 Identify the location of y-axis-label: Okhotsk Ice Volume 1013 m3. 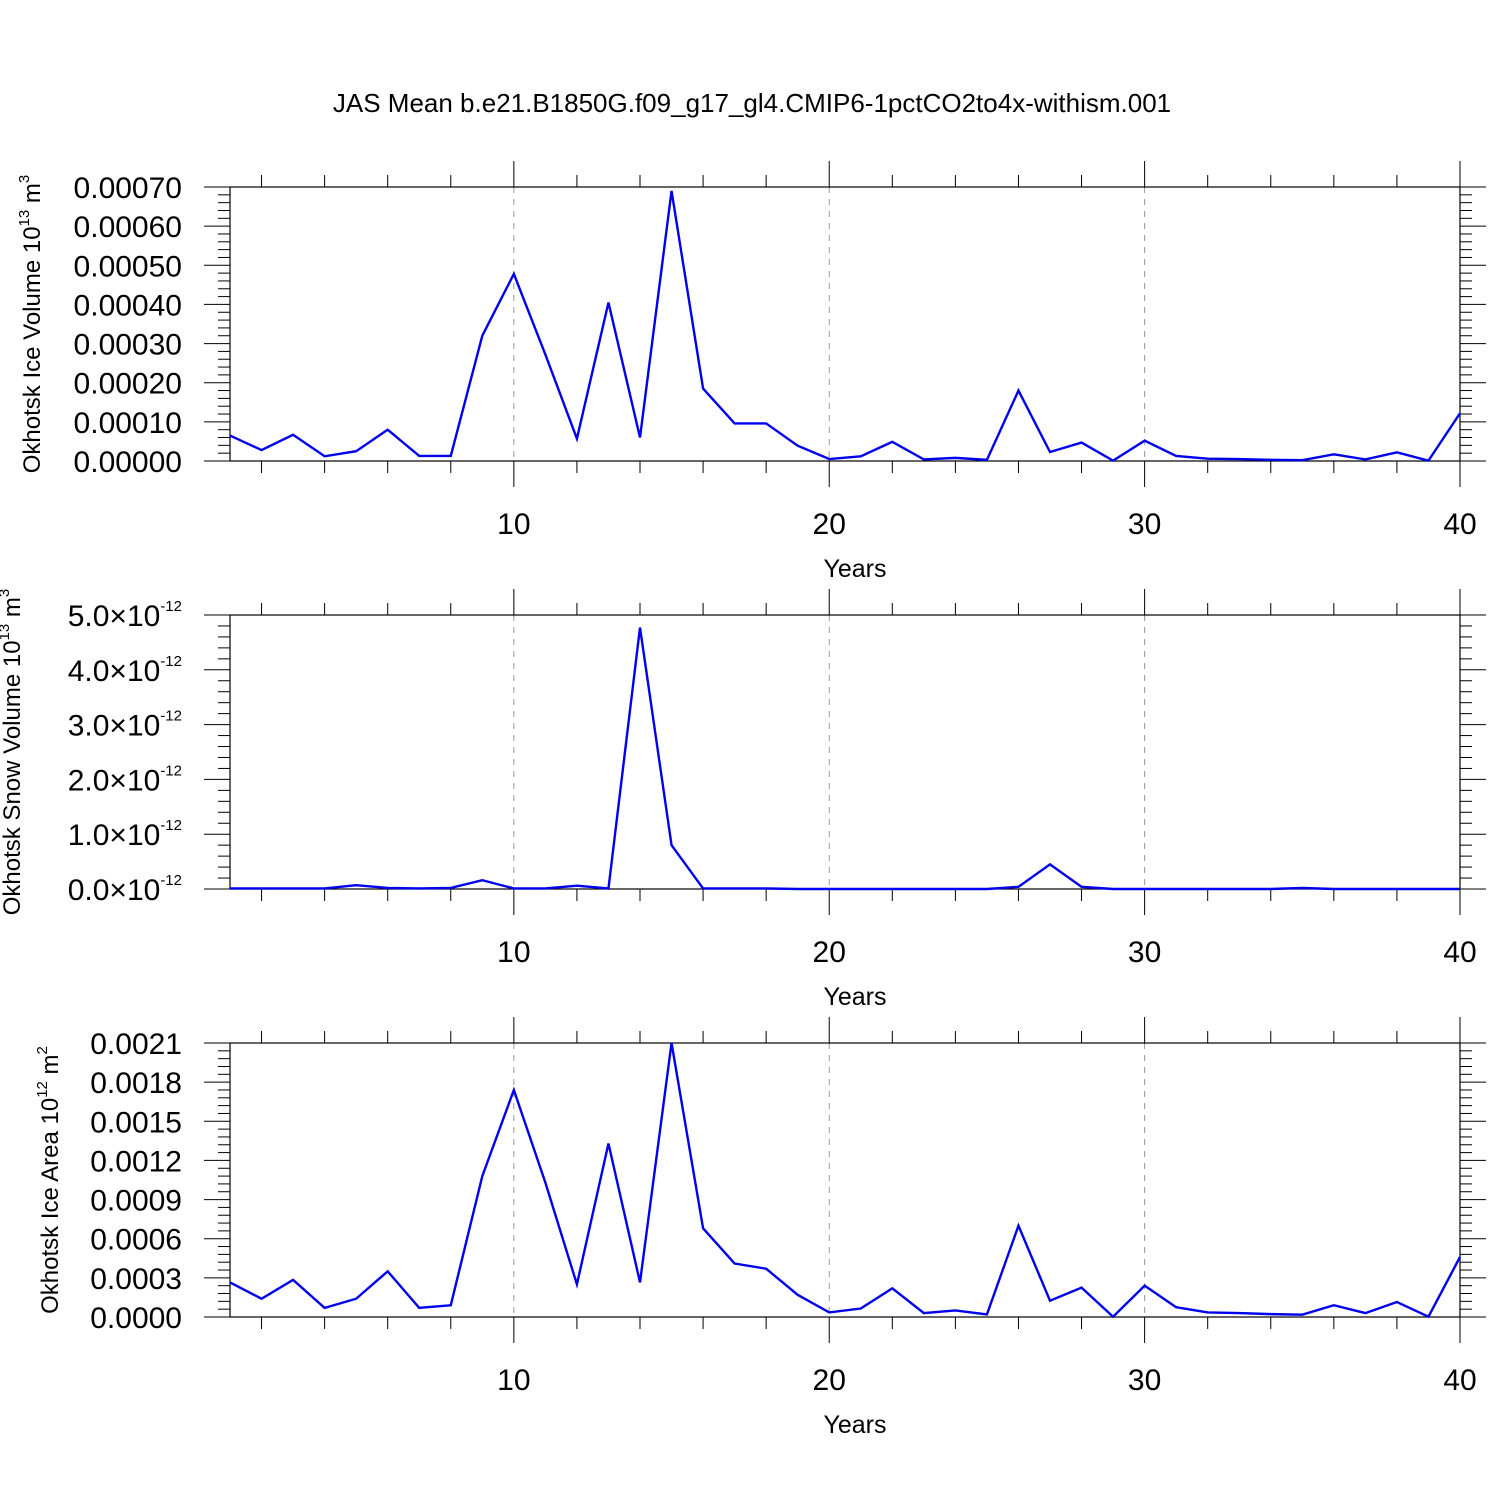
(31, 324).